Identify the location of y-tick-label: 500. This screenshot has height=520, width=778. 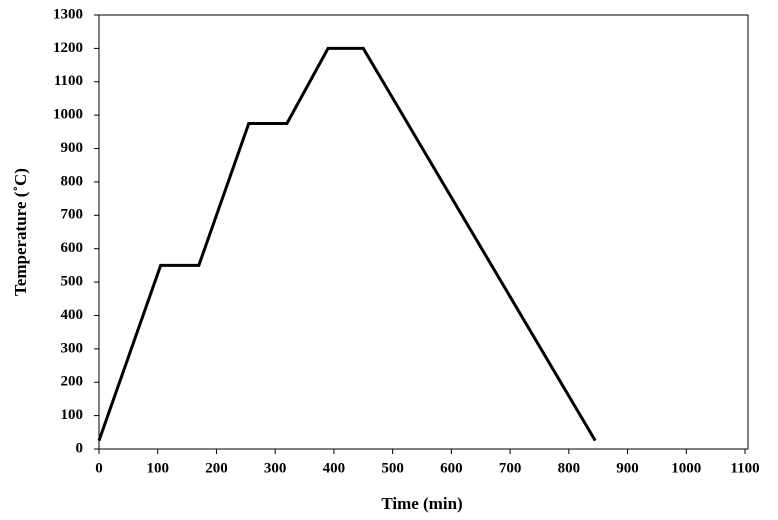
(72, 282).